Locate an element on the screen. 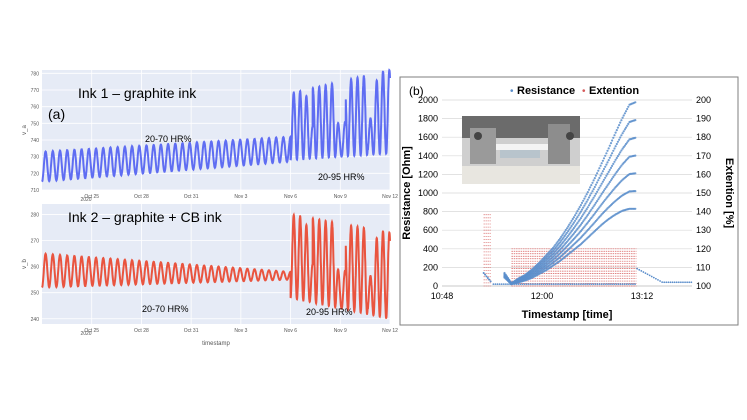 This screenshot has height=420, width=747. left-y-tick-label: 2000 is located at coordinates (428, 100).